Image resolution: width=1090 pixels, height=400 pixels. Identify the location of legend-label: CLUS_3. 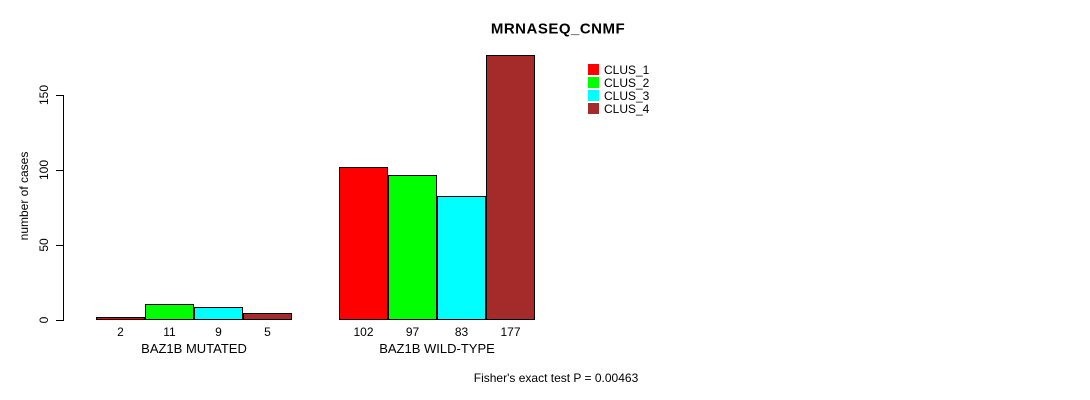
(627, 95).